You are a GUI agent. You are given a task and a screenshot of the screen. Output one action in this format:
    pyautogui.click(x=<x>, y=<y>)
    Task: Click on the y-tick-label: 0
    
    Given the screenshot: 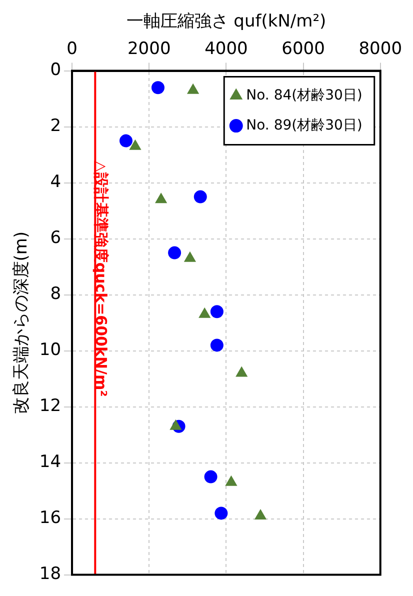 What is the action you would take?
    pyautogui.click(x=56, y=70)
    